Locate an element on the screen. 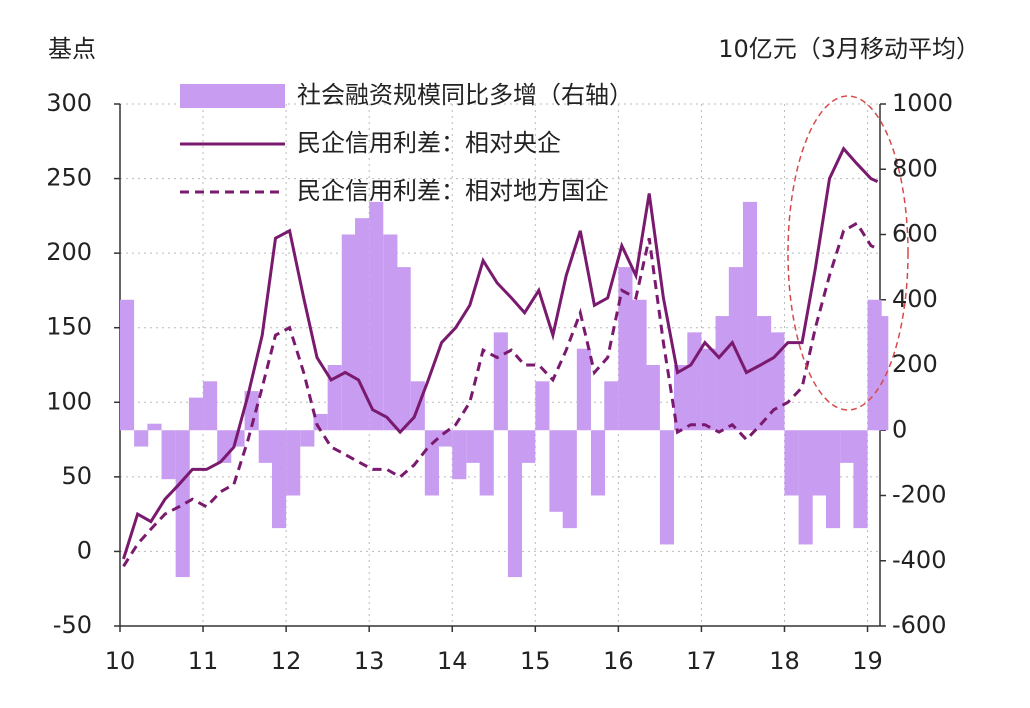 The height and width of the screenshot is (708, 1030). y-tick-label: 100 is located at coordinates (69, 401).